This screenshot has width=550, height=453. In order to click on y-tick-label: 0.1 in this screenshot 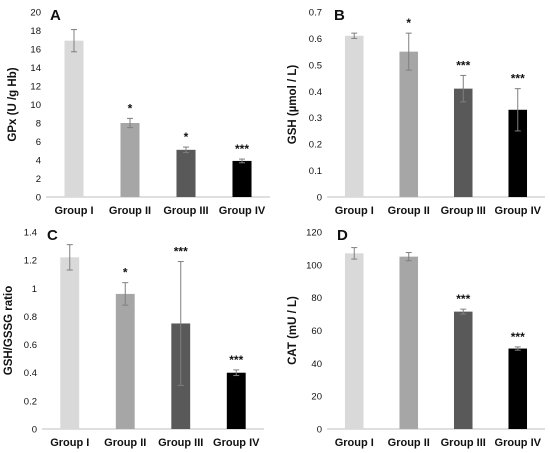, I will do `click(315, 171)`.